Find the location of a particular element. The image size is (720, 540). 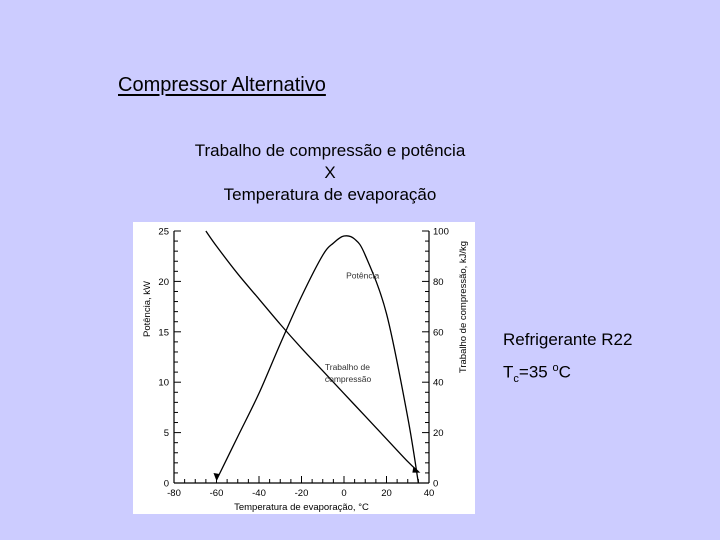

y-left-tick-label: 20 is located at coordinates (163, 282).